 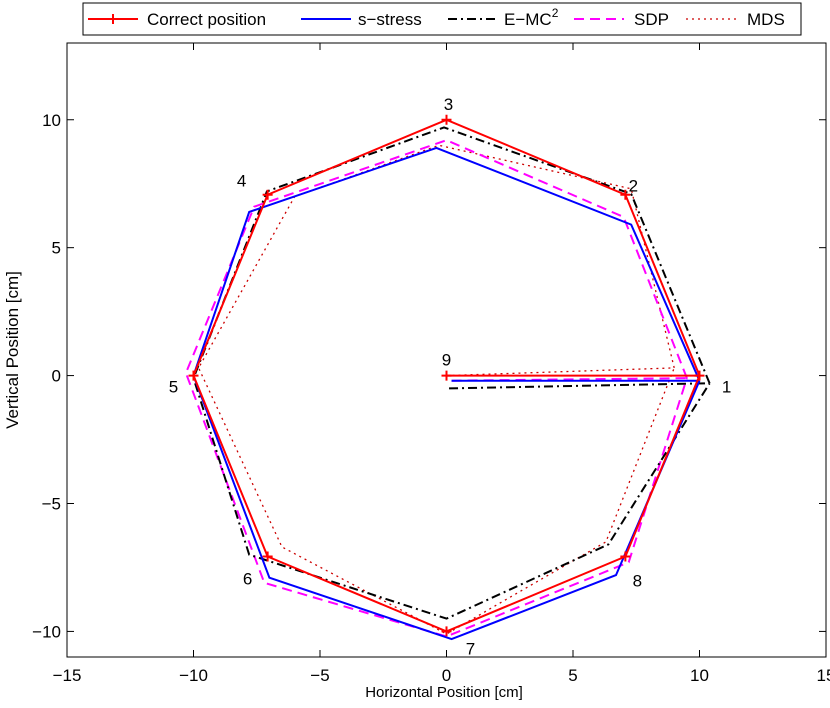 I want to click on point-label-2: 2, so click(x=633, y=186).